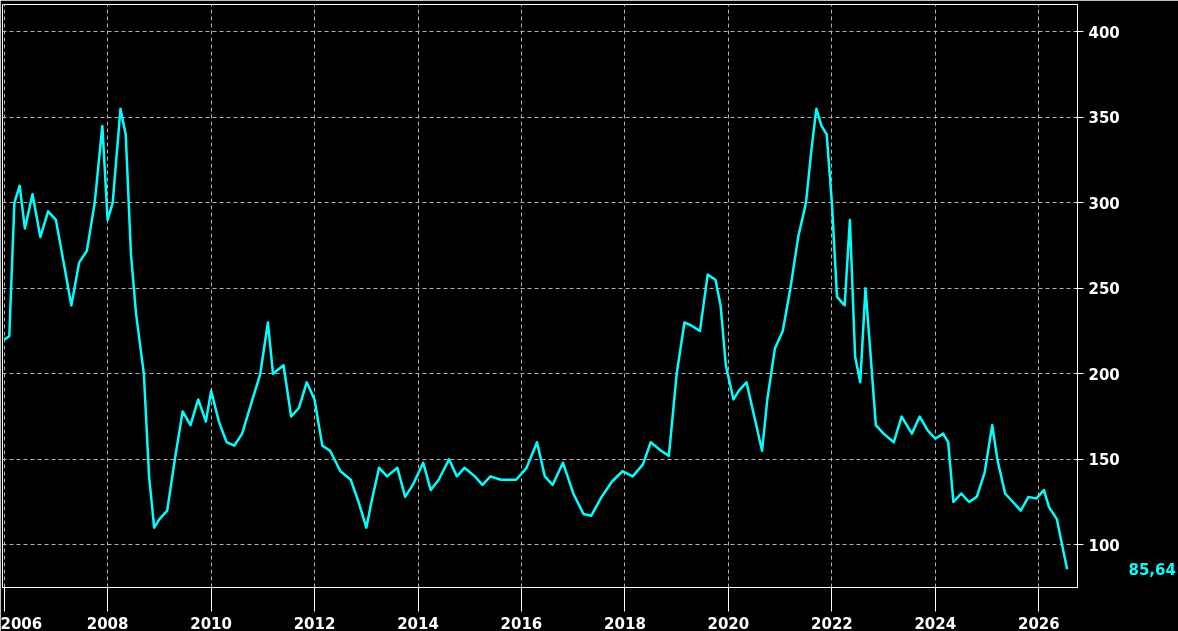  I want to click on x-tick-label: 2018, so click(625, 622).